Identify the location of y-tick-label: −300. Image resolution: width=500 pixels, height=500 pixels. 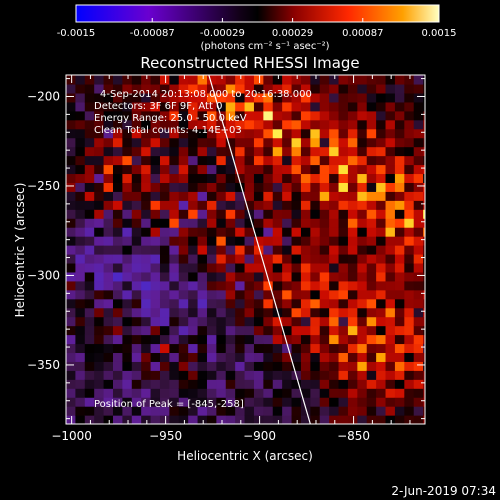
(43, 275).